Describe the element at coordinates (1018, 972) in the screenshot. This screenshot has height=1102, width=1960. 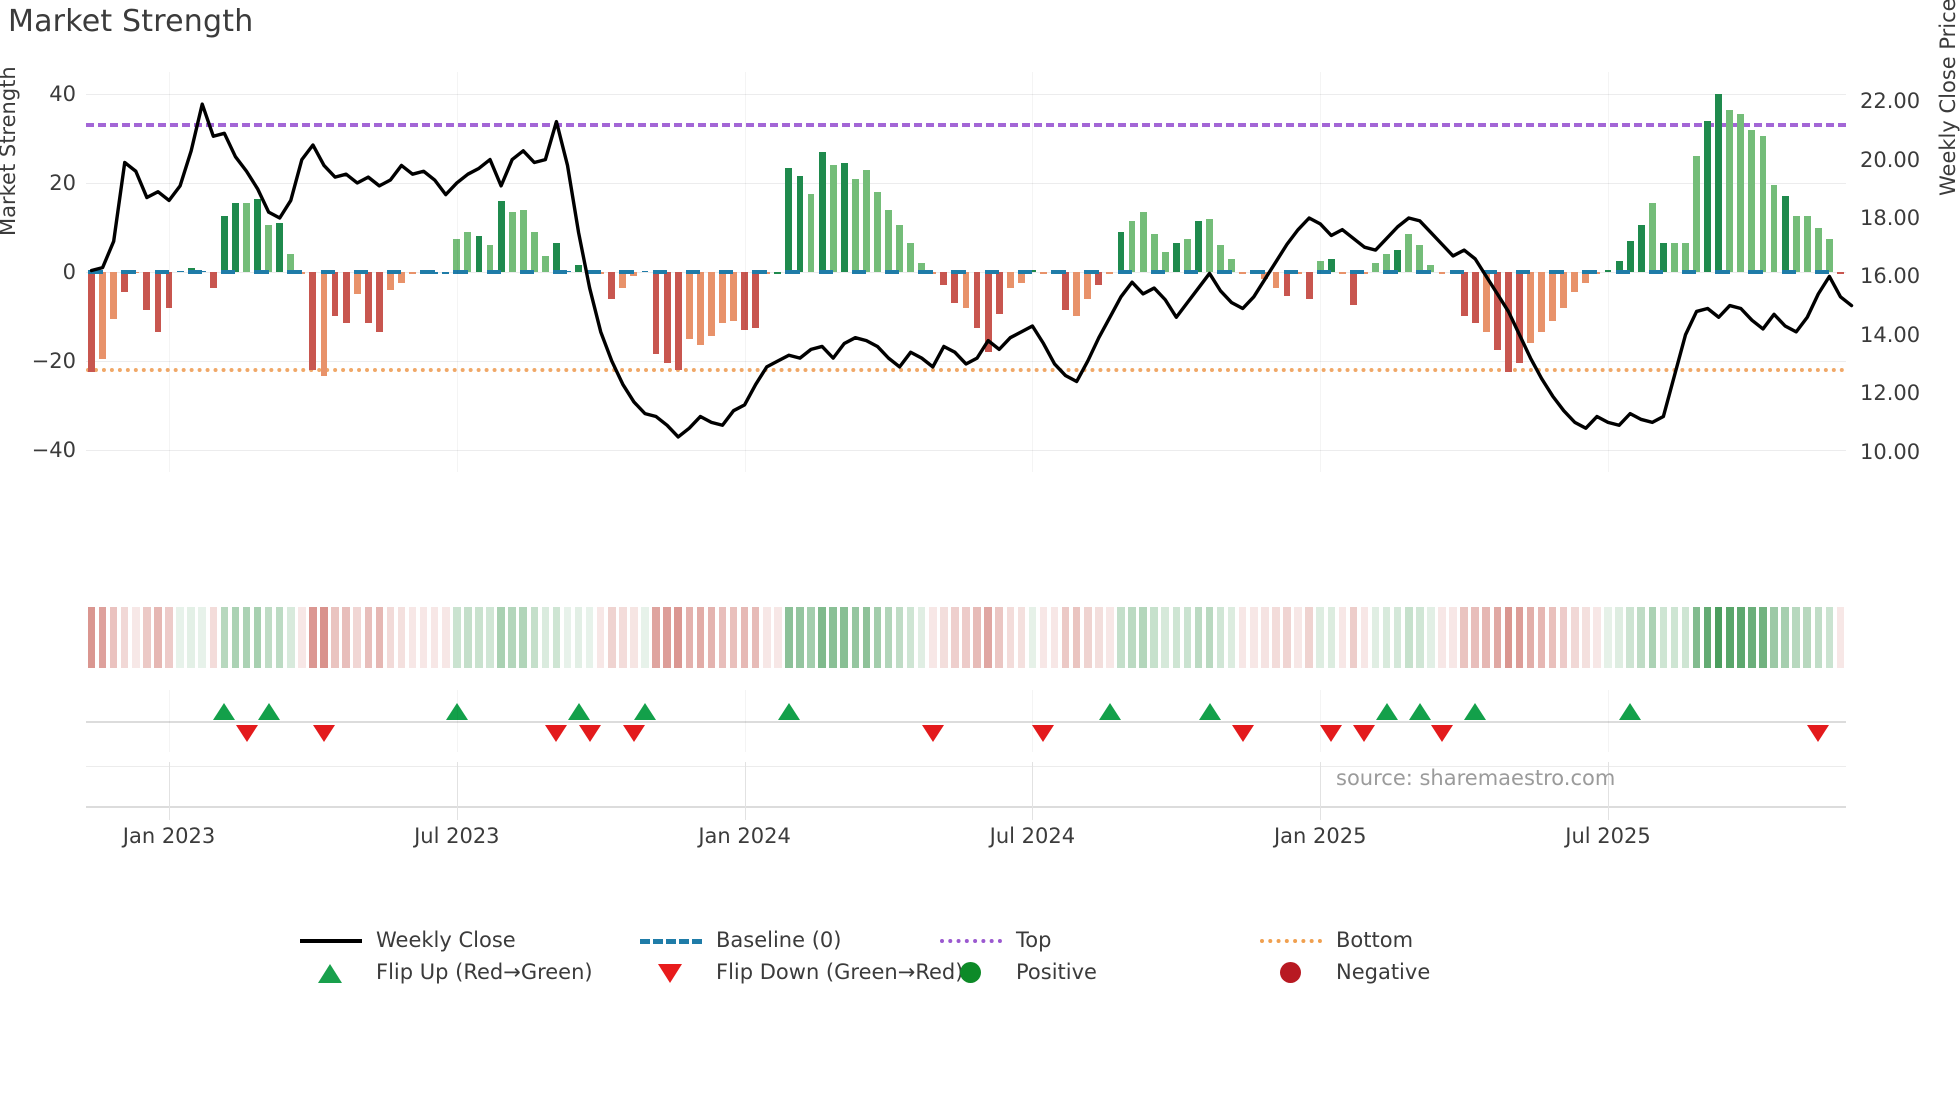
I see `legend-item: Positive` at that location.